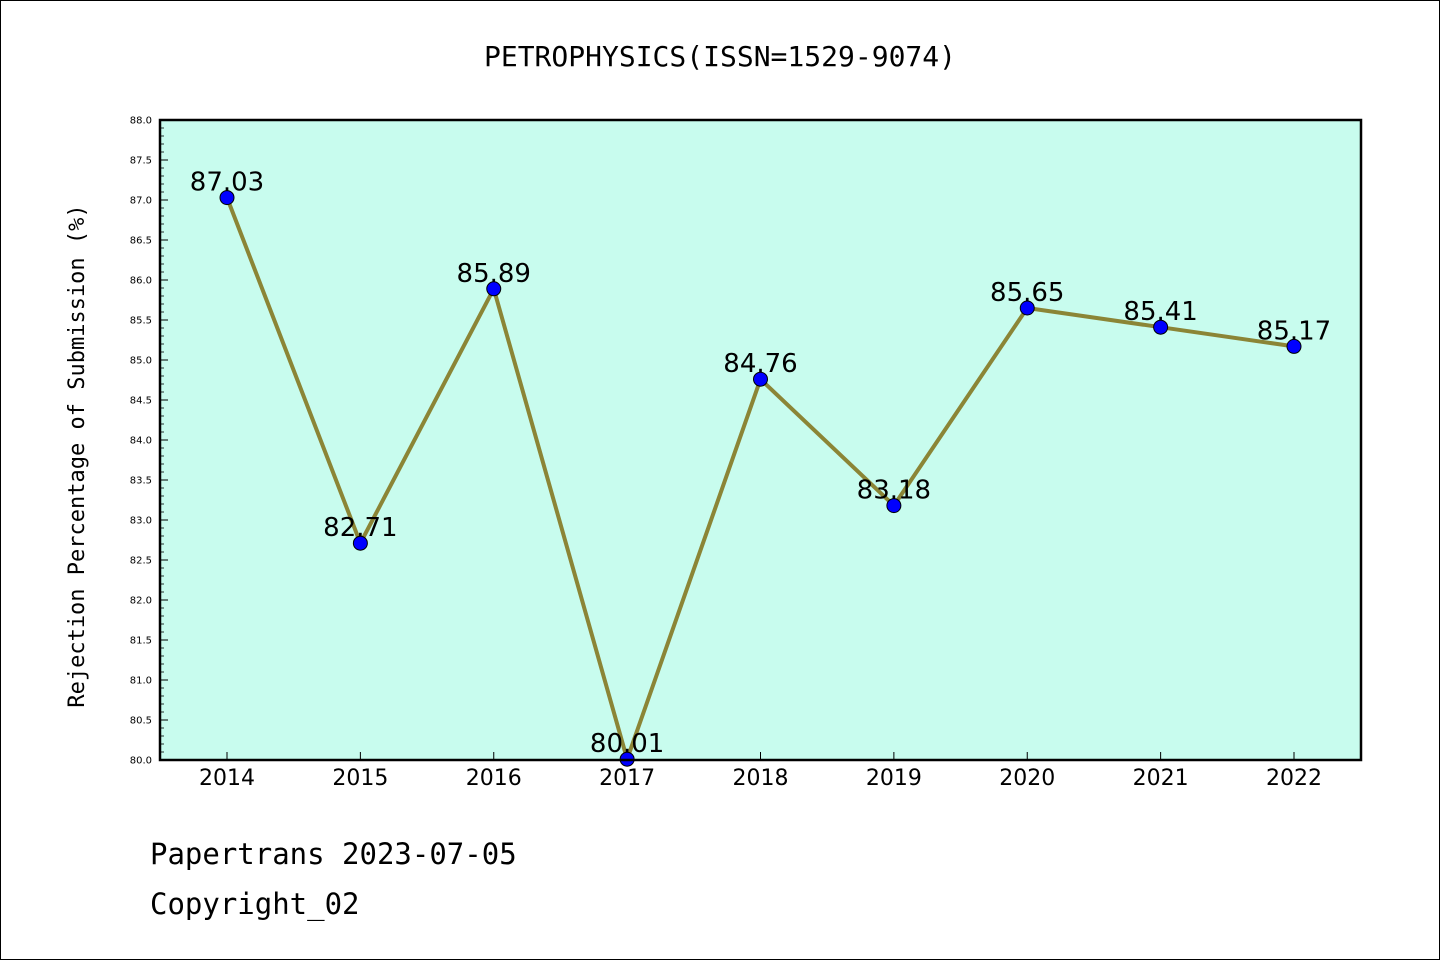  What do you see at coordinates (141, 481) in the screenshot?
I see `y-tick-label: 83.5` at bounding box center [141, 481].